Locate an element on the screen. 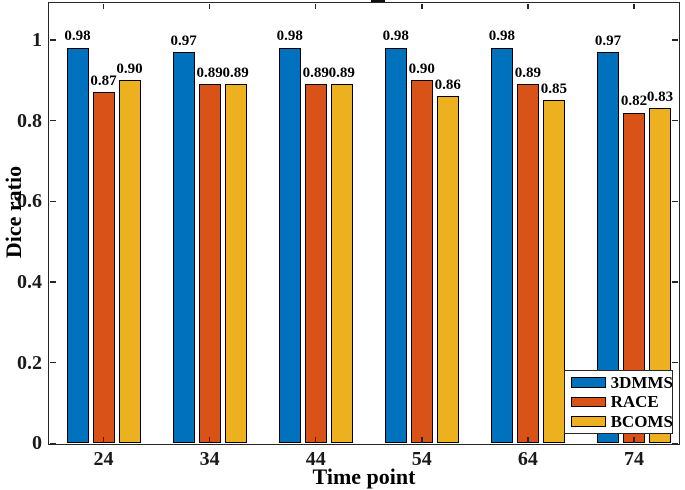 The width and height of the screenshot is (685, 490). x-axis-label: Time point is located at coordinates (364, 476).